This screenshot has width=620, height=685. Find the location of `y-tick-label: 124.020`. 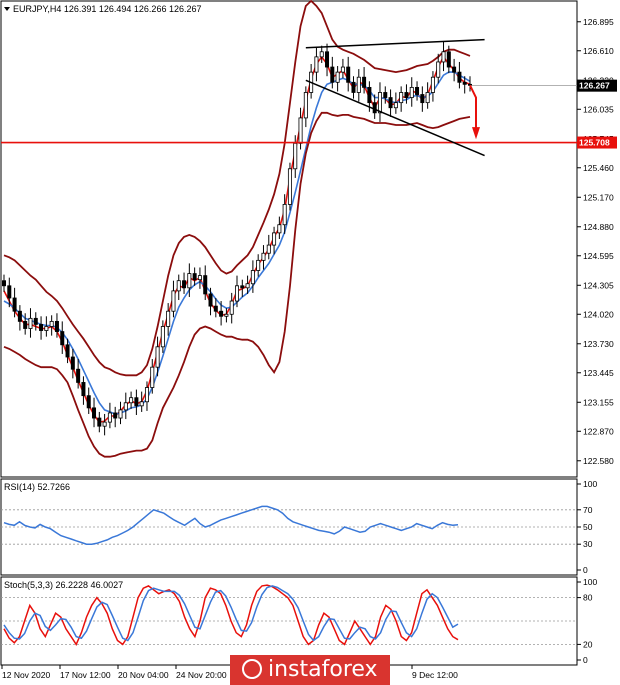

y-tick-label: 124.020 is located at coordinates (598, 314).